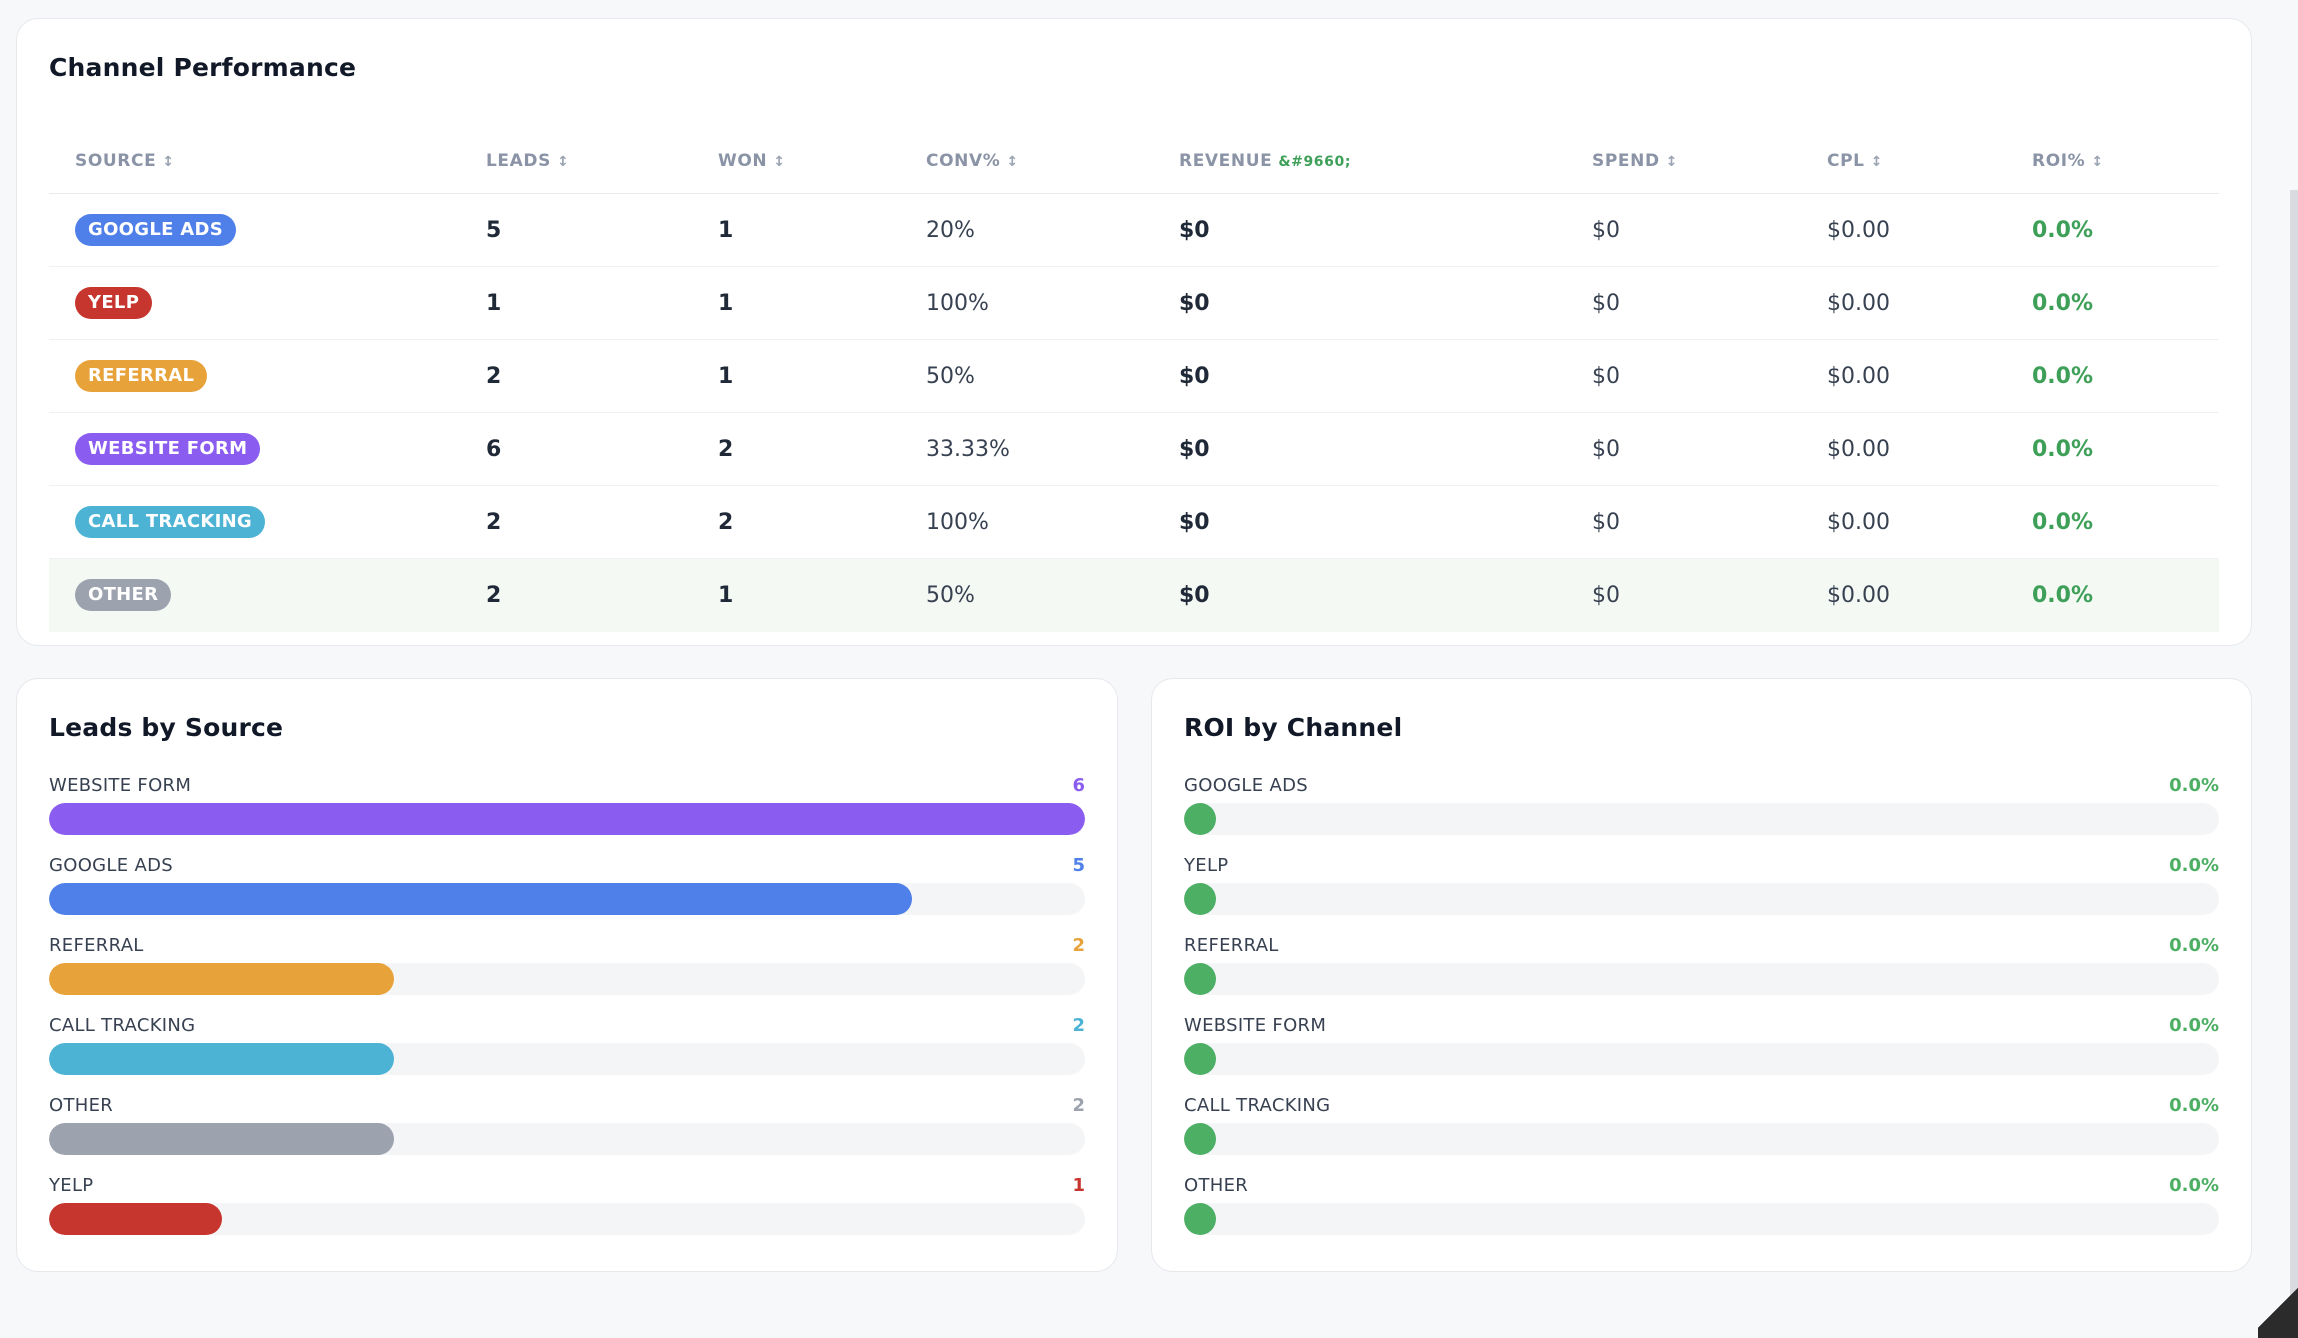  Describe the element at coordinates (1855, 161) in the screenshot. I see `col-cpl-header: CPL ↕` at that location.